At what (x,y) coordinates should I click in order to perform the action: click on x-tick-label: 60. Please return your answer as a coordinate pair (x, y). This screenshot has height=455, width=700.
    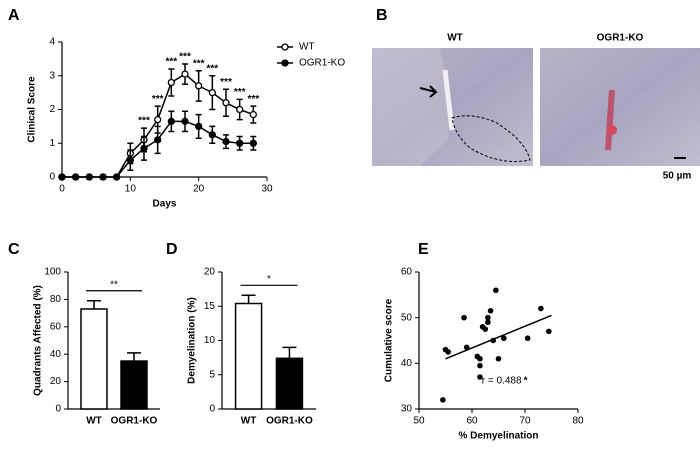
    Looking at the image, I should click on (472, 421).